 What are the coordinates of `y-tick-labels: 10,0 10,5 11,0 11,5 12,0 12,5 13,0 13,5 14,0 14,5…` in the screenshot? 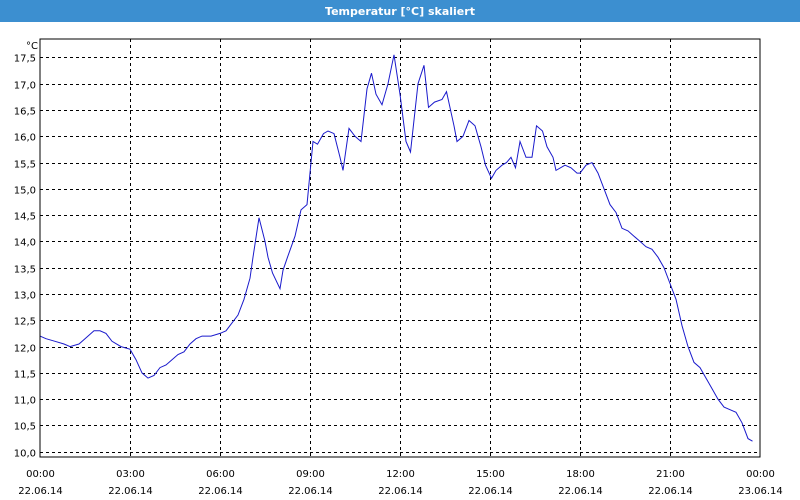 It's located at (25, 257).